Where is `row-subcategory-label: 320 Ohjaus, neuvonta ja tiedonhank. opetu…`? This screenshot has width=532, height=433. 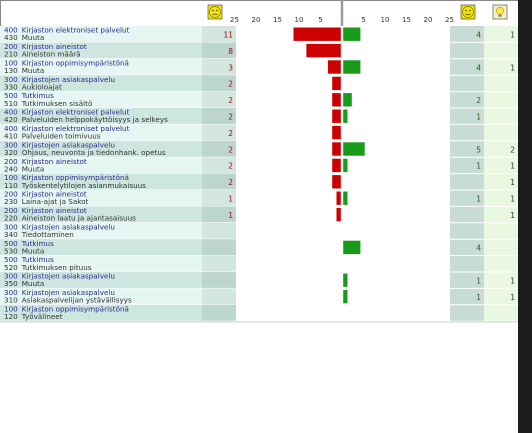
row-subcategory-label: 320 Ohjaus, neuvonta ja tiedonhank. opetu… is located at coordinates (85, 152).